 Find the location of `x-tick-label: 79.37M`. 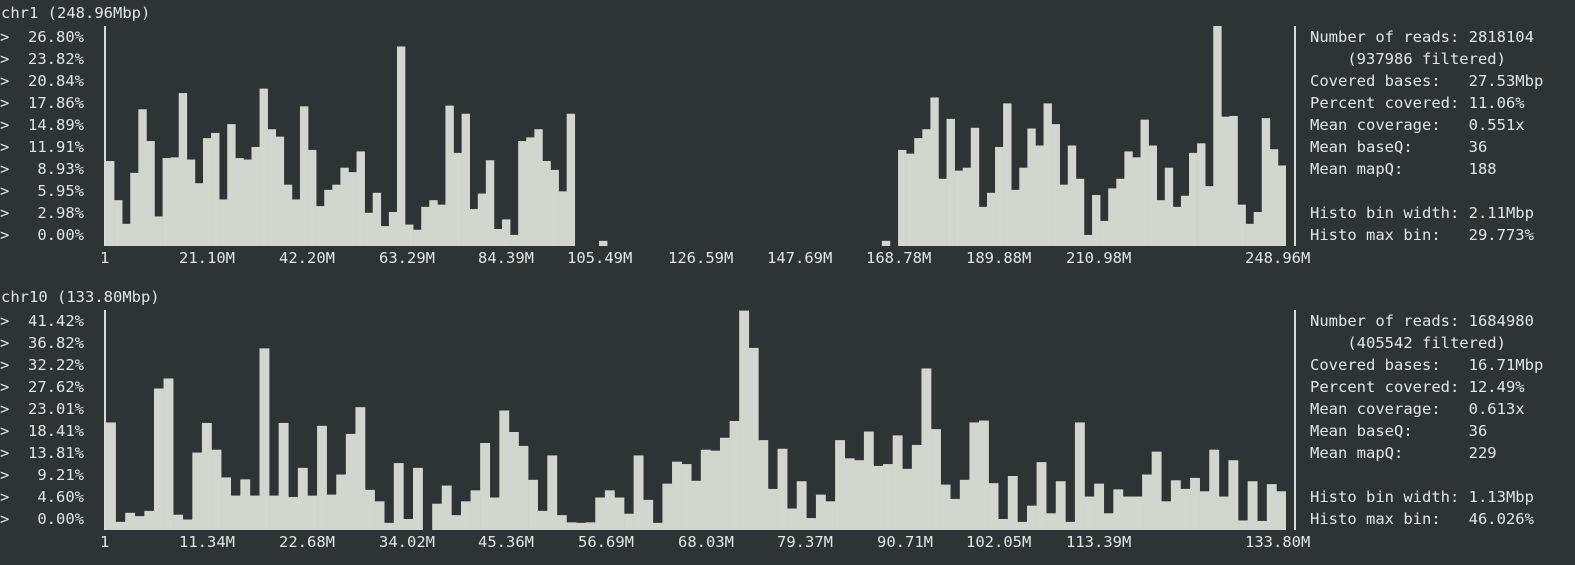

x-tick-label: 79.37M is located at coordinates (805, 542).